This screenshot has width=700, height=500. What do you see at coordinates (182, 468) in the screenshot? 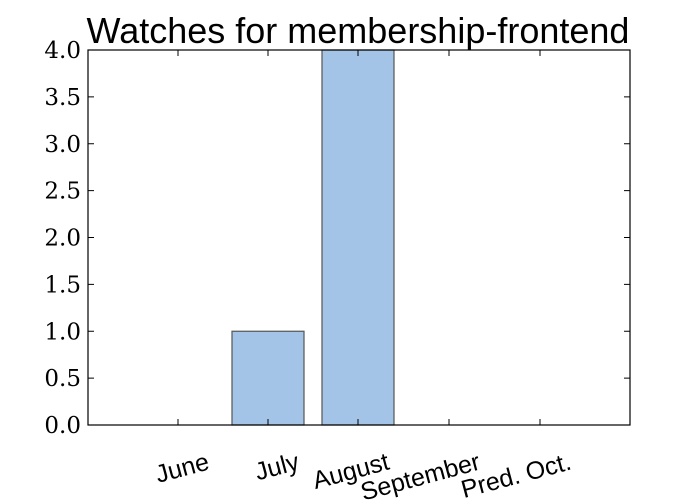
I see `x-tick-label: June` at bounding box center [182, 468].